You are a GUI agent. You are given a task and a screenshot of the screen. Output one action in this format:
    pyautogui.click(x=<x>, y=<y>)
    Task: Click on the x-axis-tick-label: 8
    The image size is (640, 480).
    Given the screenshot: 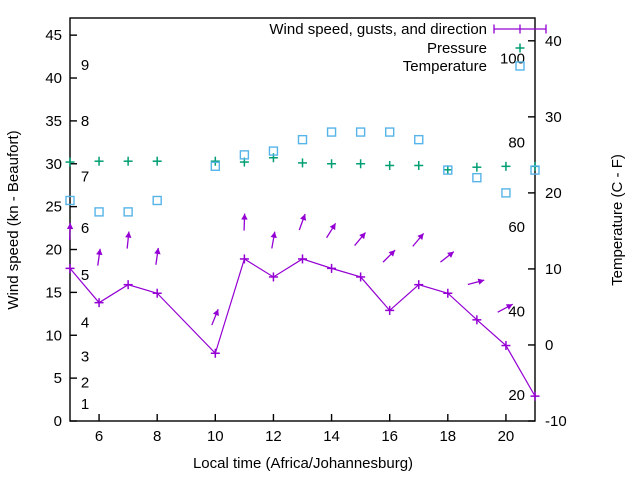 What is the action you would take?
    pyautogui.click(x=157, y=436)
    